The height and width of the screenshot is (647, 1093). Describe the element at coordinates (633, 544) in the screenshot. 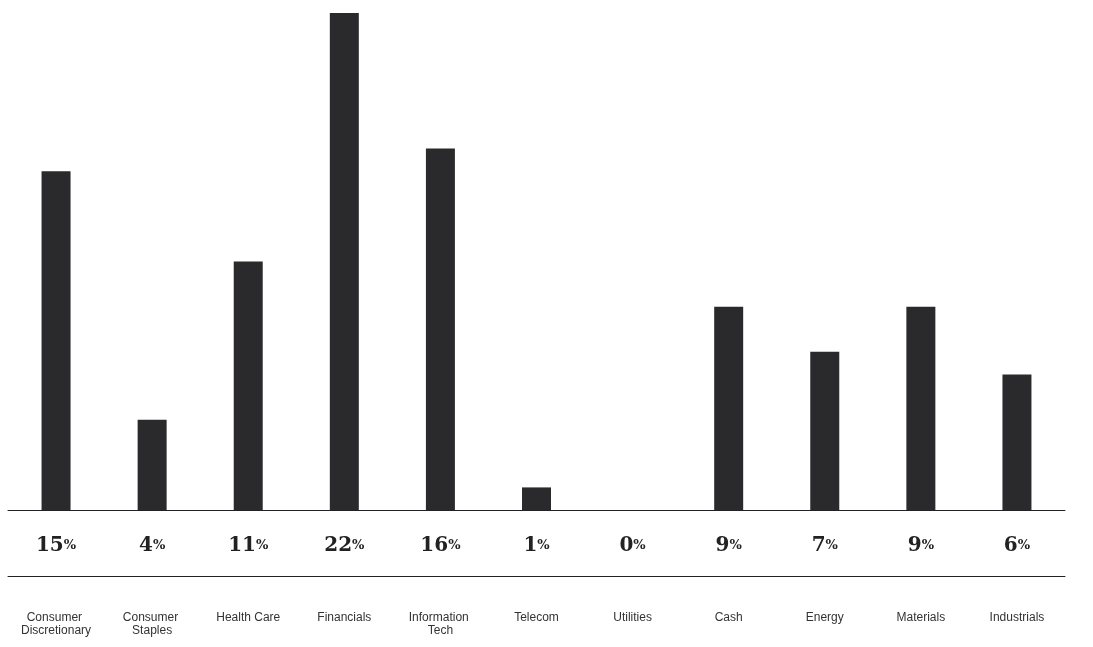

I see `data-label: 0%` at that location.